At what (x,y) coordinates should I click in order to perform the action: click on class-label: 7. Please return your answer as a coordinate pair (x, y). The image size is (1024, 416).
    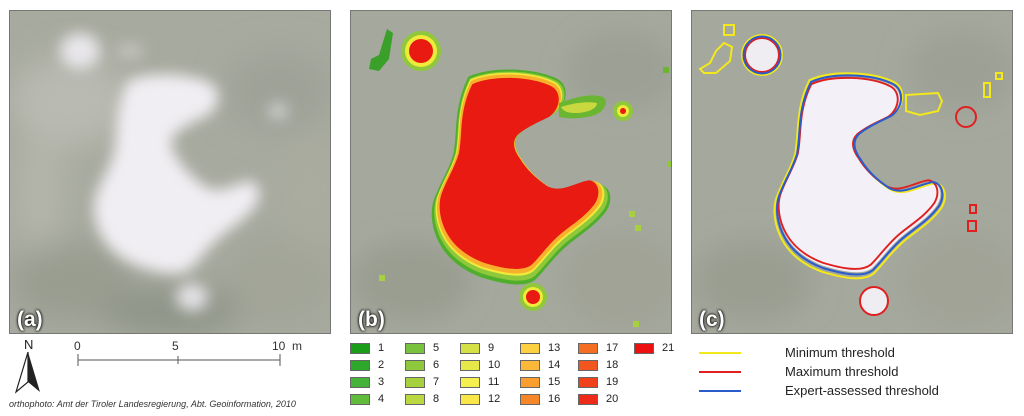
    Looking at the image, I should click on (436, 382).